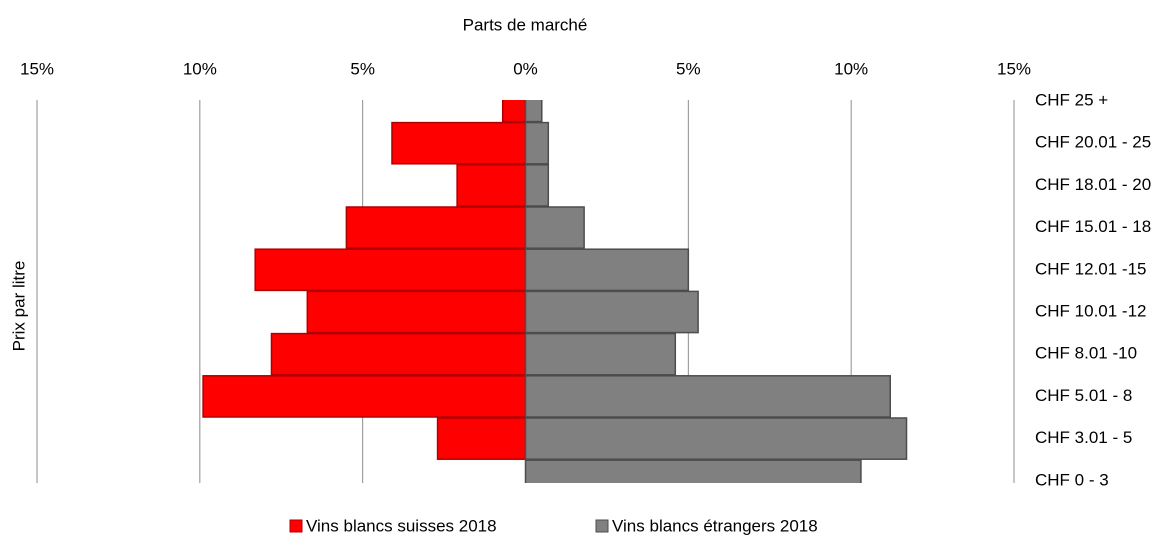 The image size is (1170, 547). Describe the element at coordinates (1091, 310) in the screenshot. I see `y-tick-label: CHF 10.01 -12` at that location.